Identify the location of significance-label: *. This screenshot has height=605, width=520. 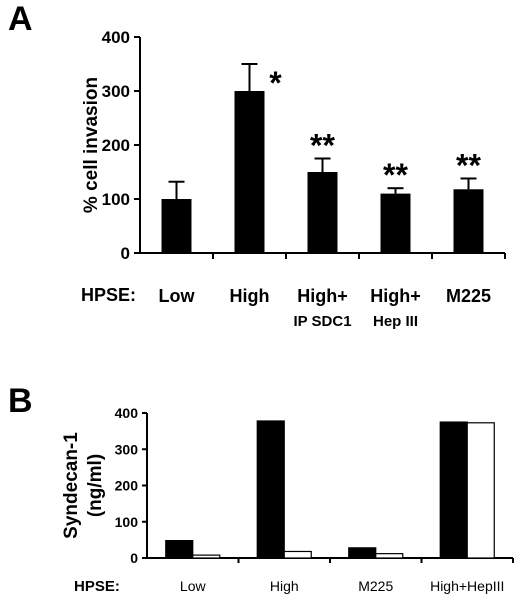
(275, 83).